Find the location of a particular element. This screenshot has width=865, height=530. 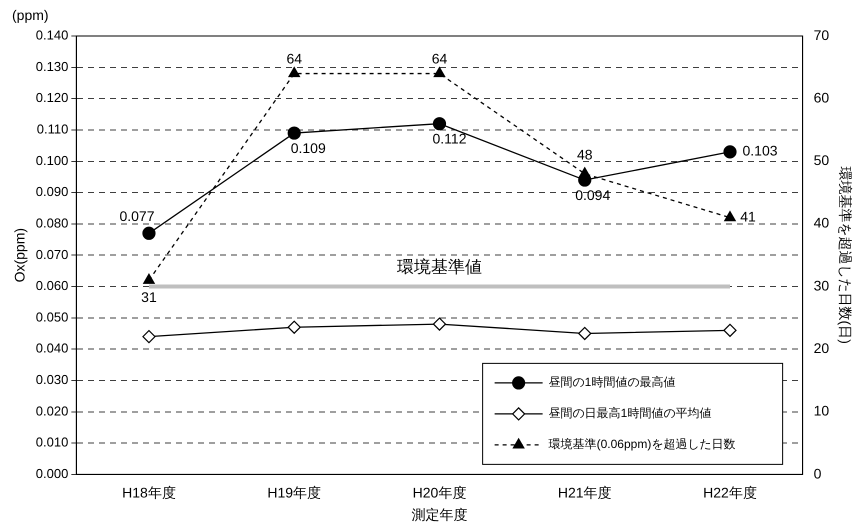

legend-label: 昼間の日最高1時間値の平均値 is located at coordinates (630, 413).